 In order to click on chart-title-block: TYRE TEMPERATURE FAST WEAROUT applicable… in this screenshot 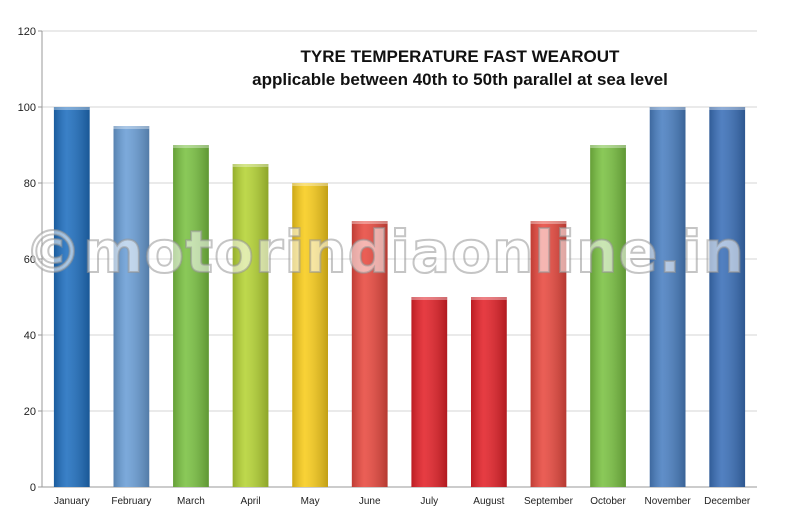, I will do `click(460, 69)`.